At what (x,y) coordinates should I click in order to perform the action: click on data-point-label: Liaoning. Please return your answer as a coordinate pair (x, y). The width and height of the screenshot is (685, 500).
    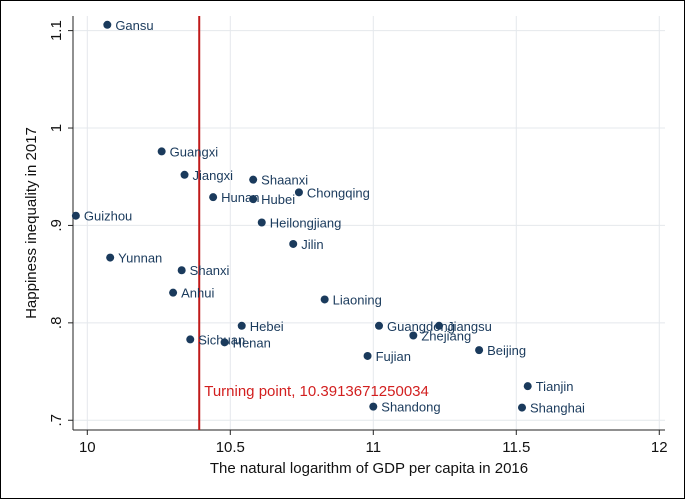
    Looking at the image, I should click on (357, 299).